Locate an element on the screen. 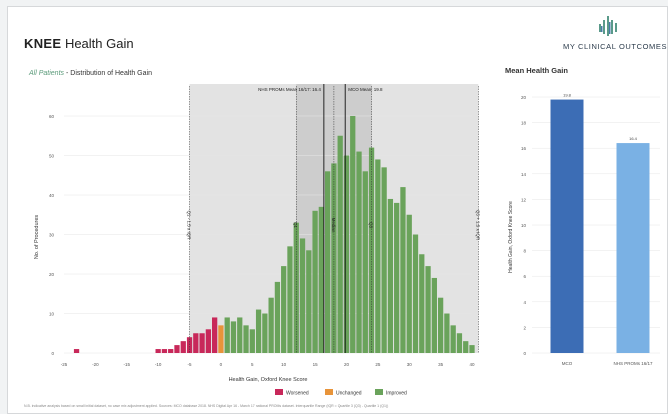  page-title-bold: KNEE is located at coordinates (43, 43).